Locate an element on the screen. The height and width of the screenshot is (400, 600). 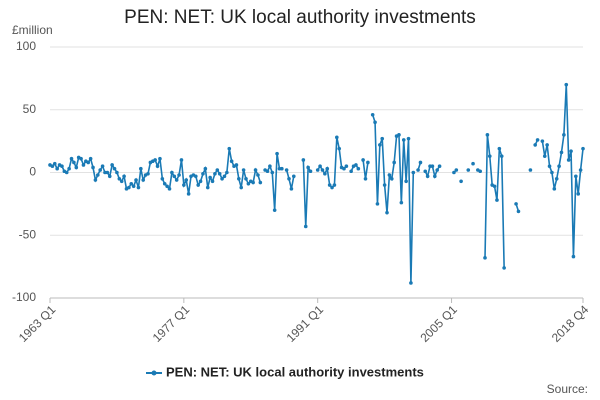
legend-label: PEN: NET: UK local authority investments is located at coordinates (295, 371).